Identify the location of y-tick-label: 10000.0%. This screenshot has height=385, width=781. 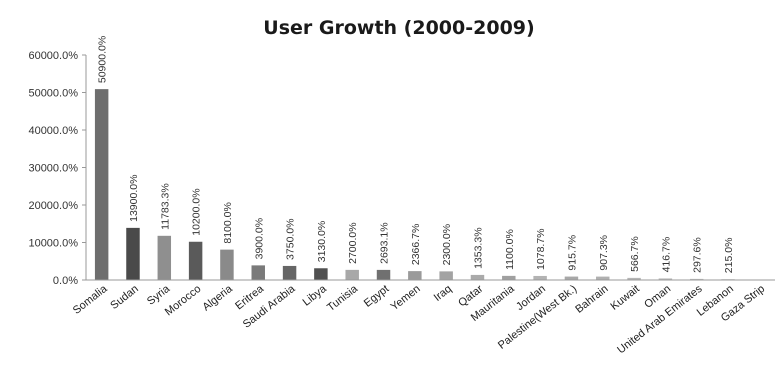
(53, 244).